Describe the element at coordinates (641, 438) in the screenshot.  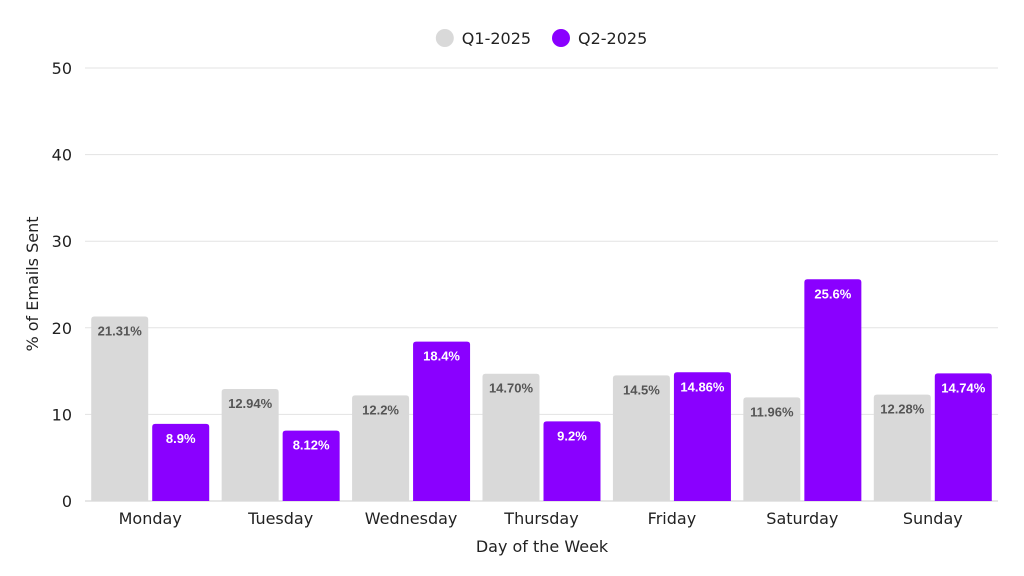
I see `bar-friday-q1-2025` at that location.